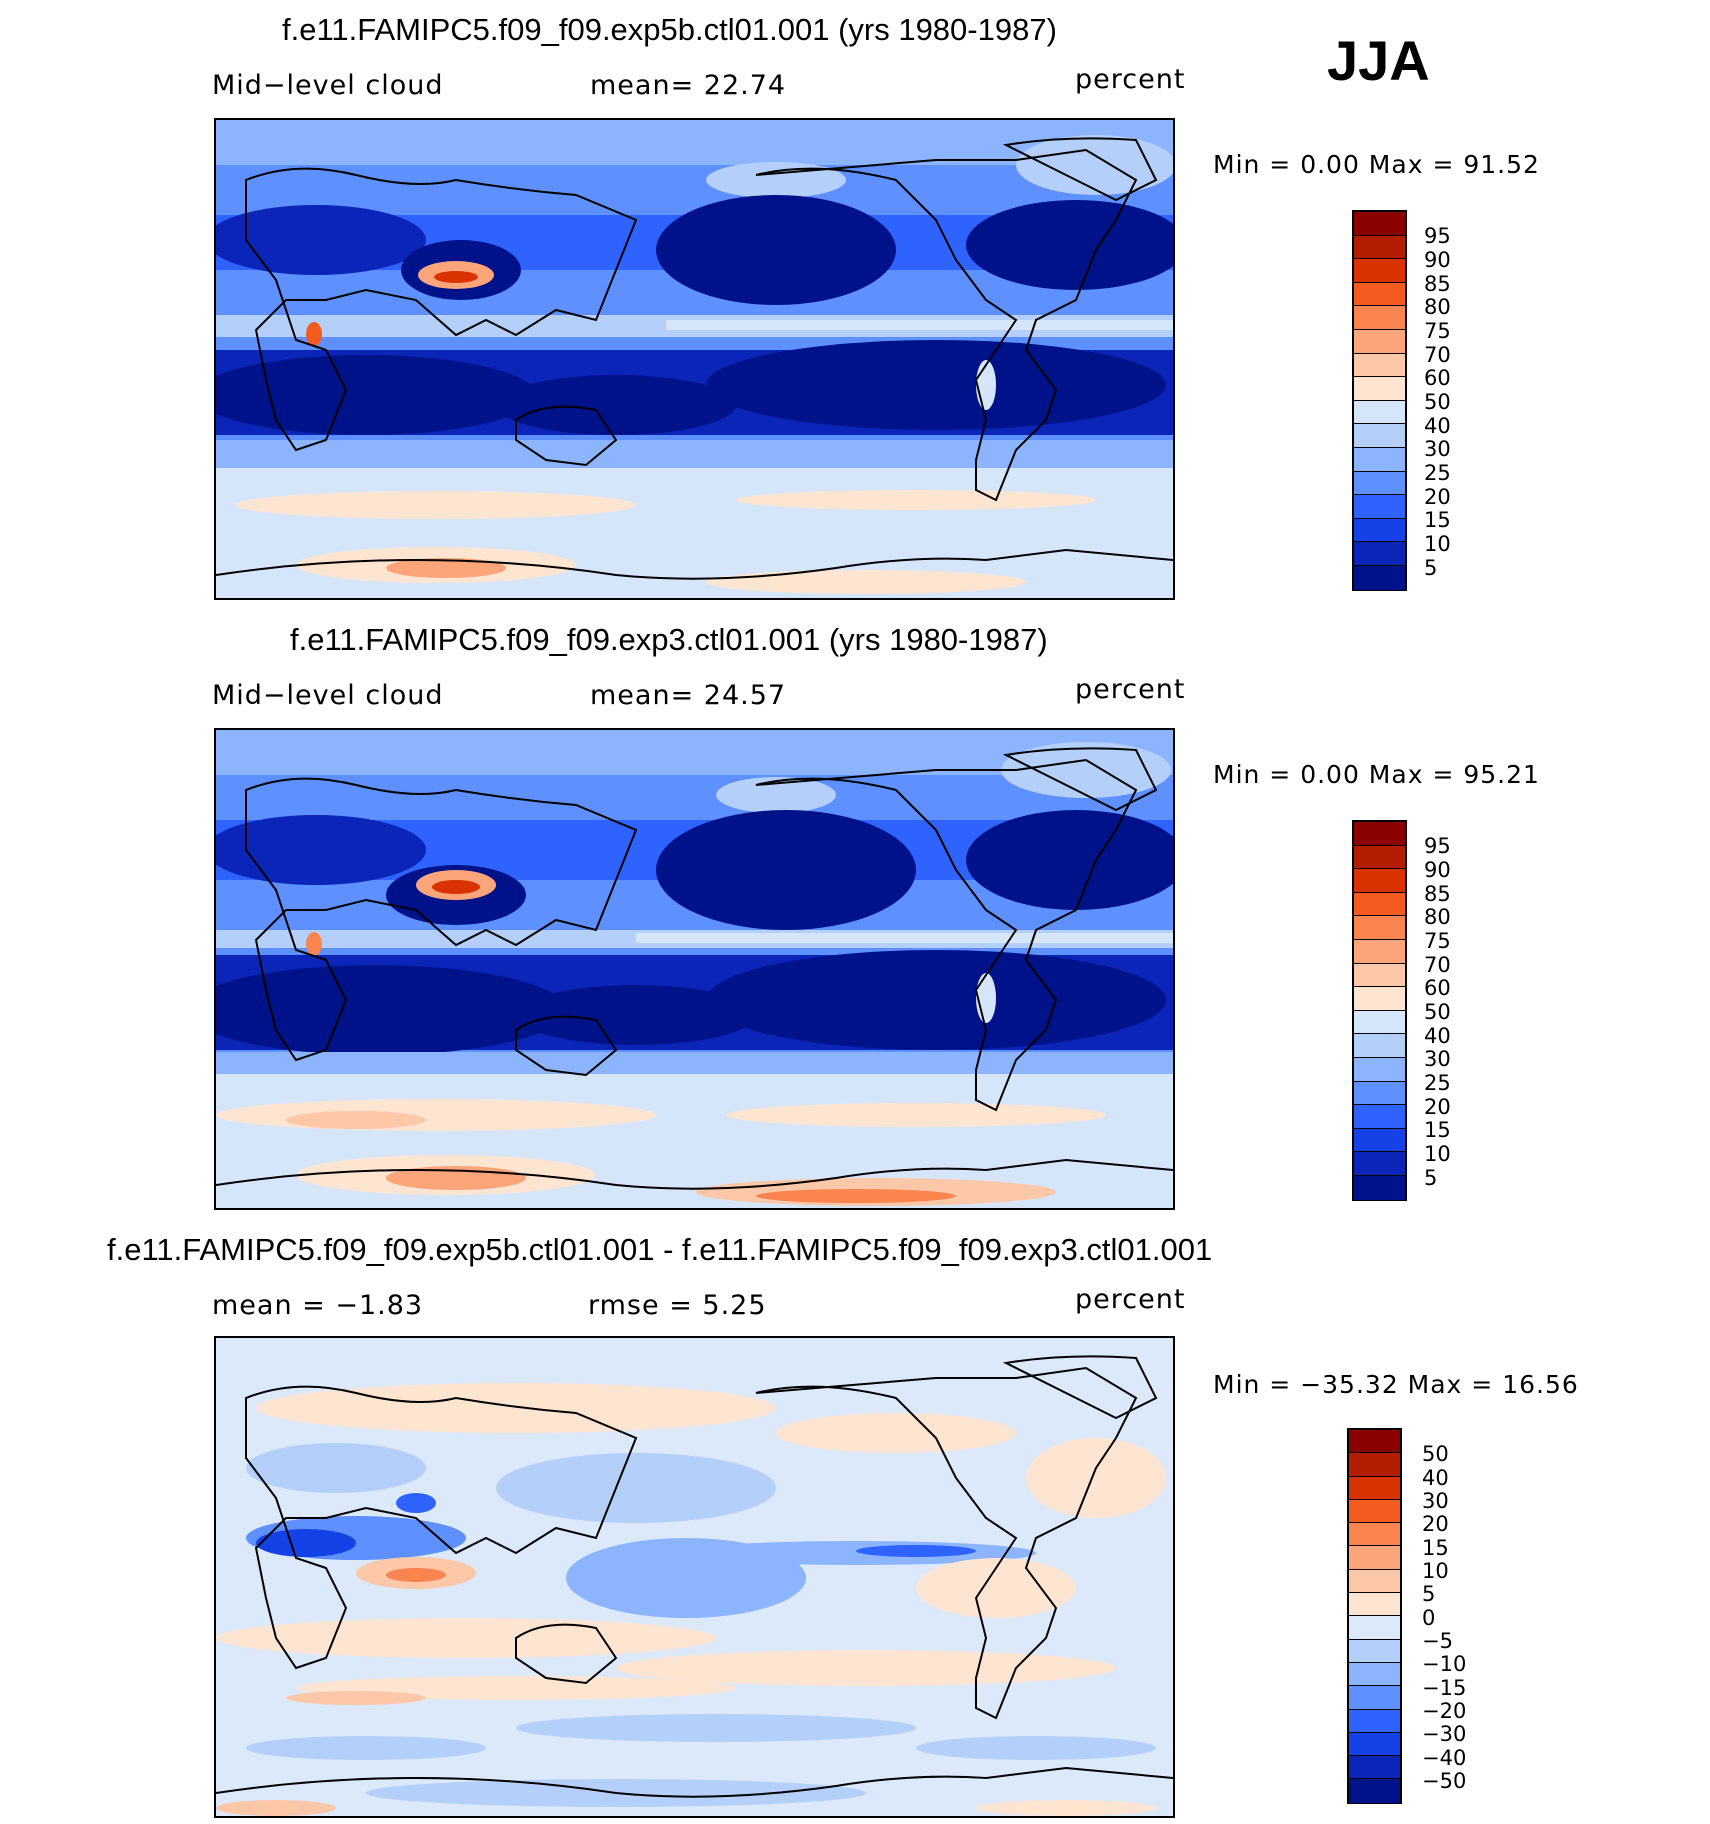  I want to click on panel-1-variable-label: Mid−level cloud, so click(328, 85).